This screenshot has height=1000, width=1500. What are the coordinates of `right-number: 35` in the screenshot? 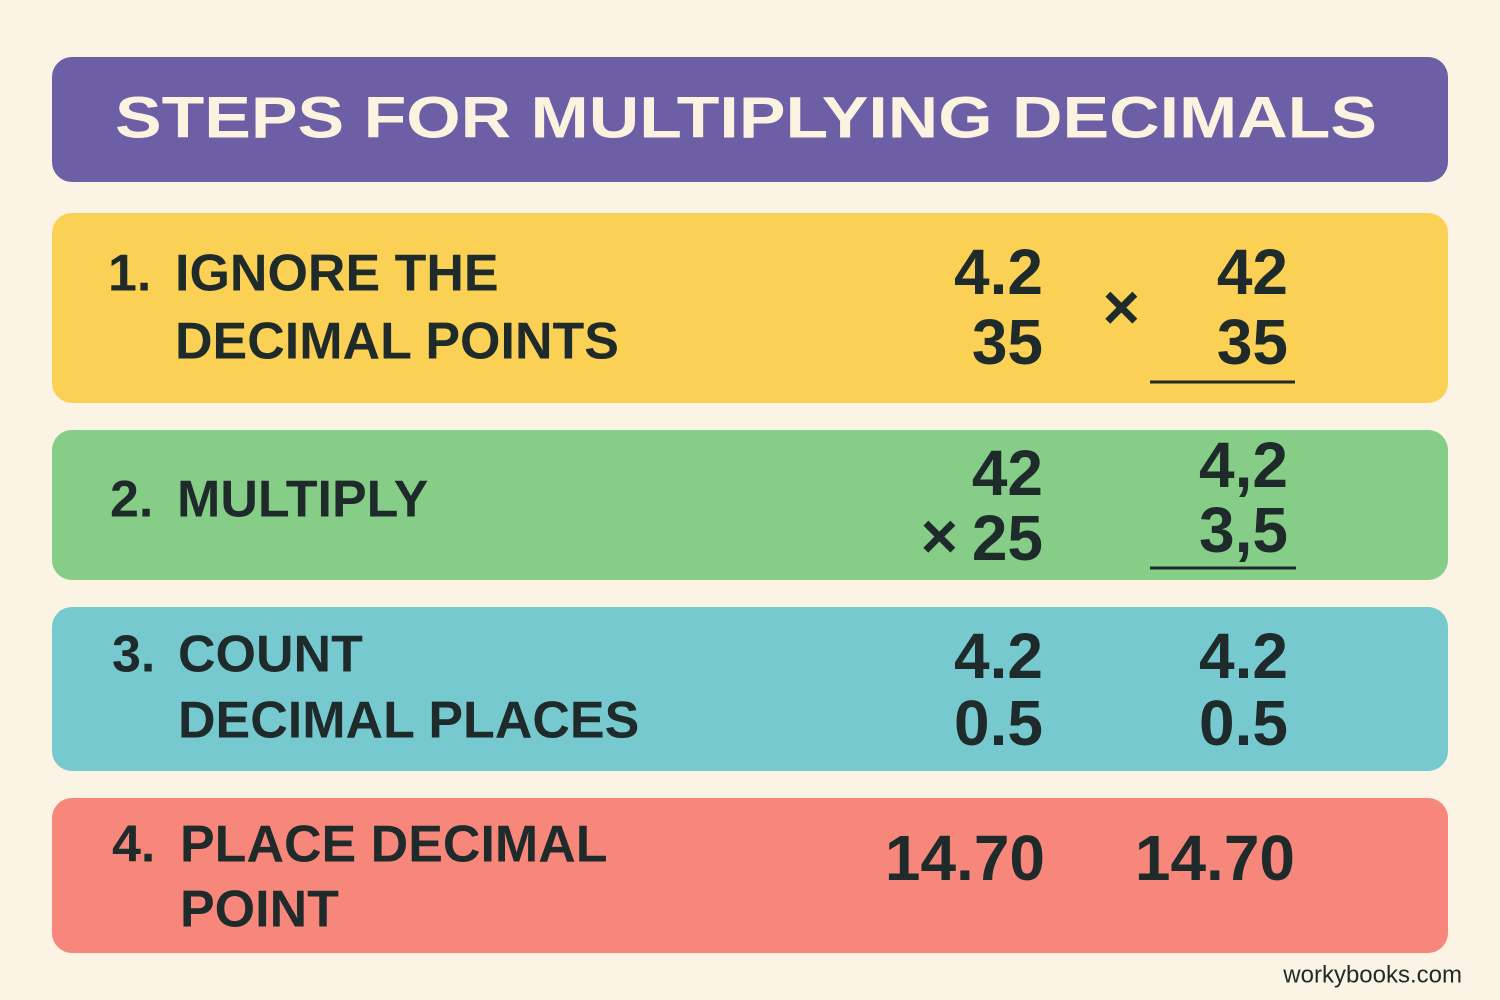 It's located at (1252, 342).